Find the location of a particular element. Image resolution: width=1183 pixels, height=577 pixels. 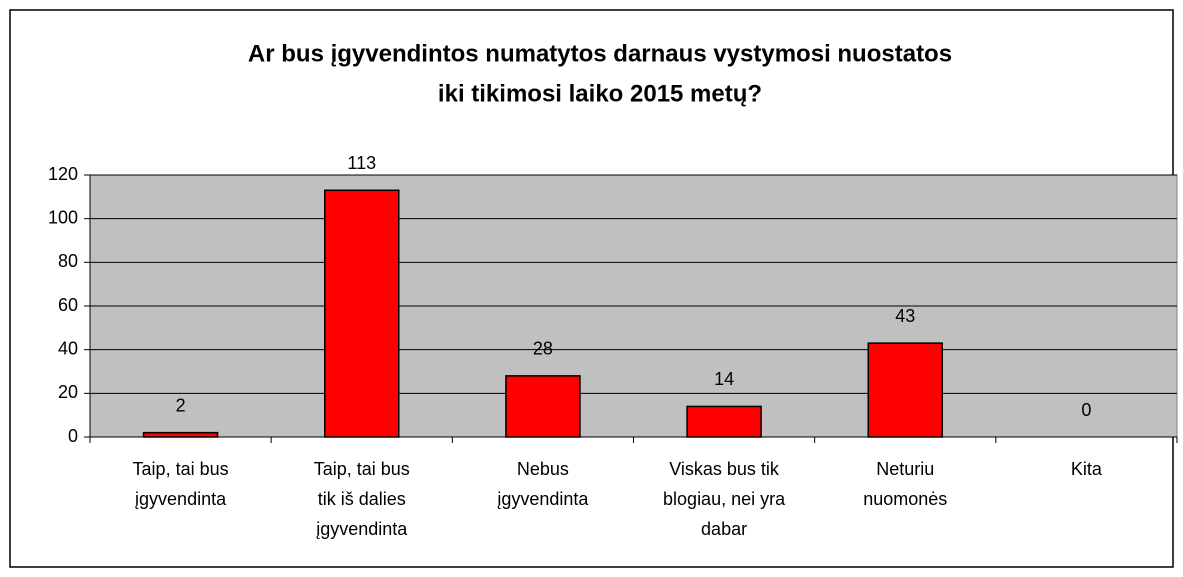

data-label: 113 is located at coordinates (361, 163).